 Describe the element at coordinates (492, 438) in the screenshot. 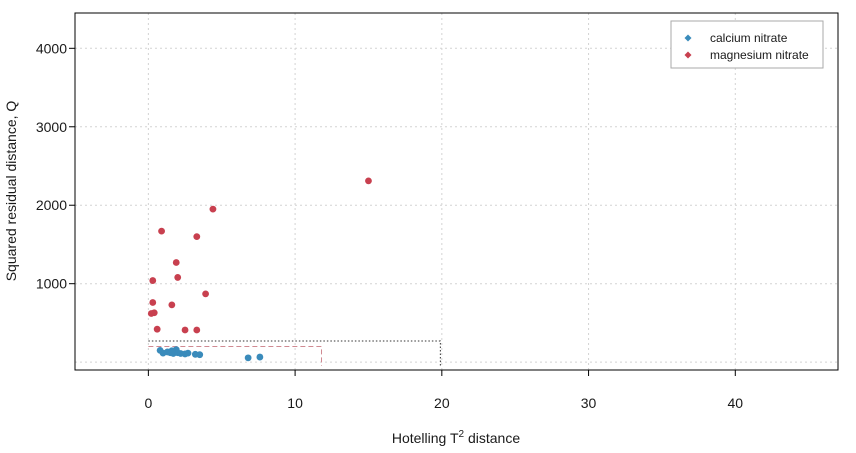

I see `x-axis-title-rest: distance` at that location.